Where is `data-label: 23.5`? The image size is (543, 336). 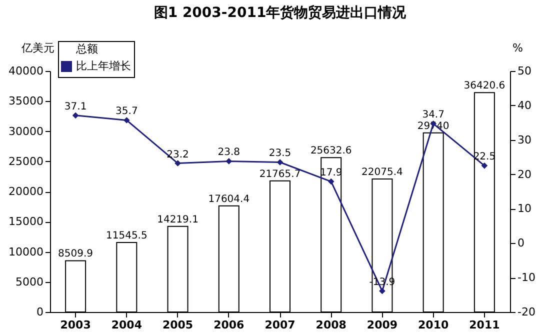 data-label: 23.5 is located at coordinates (280, 154).